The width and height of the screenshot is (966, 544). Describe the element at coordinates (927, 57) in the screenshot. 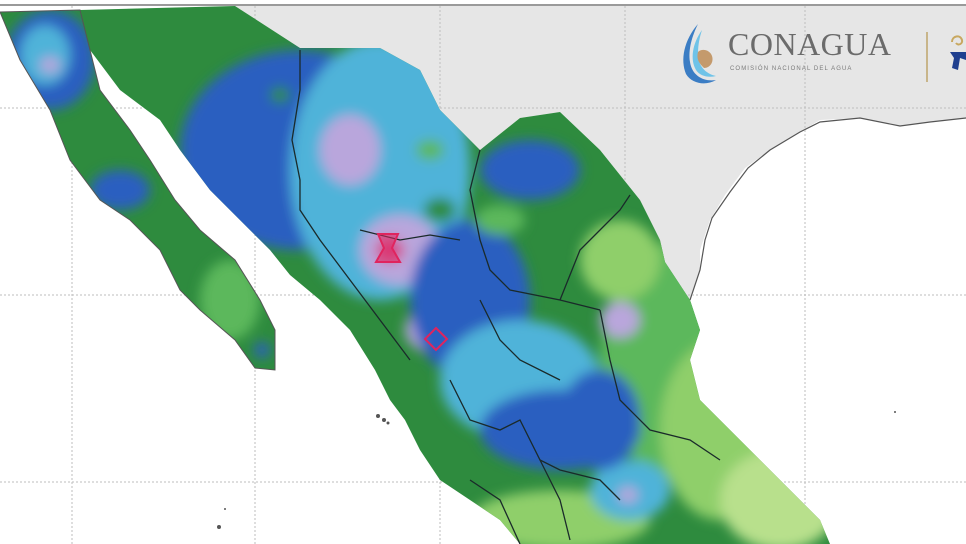

I see `logo-divider` at that location.